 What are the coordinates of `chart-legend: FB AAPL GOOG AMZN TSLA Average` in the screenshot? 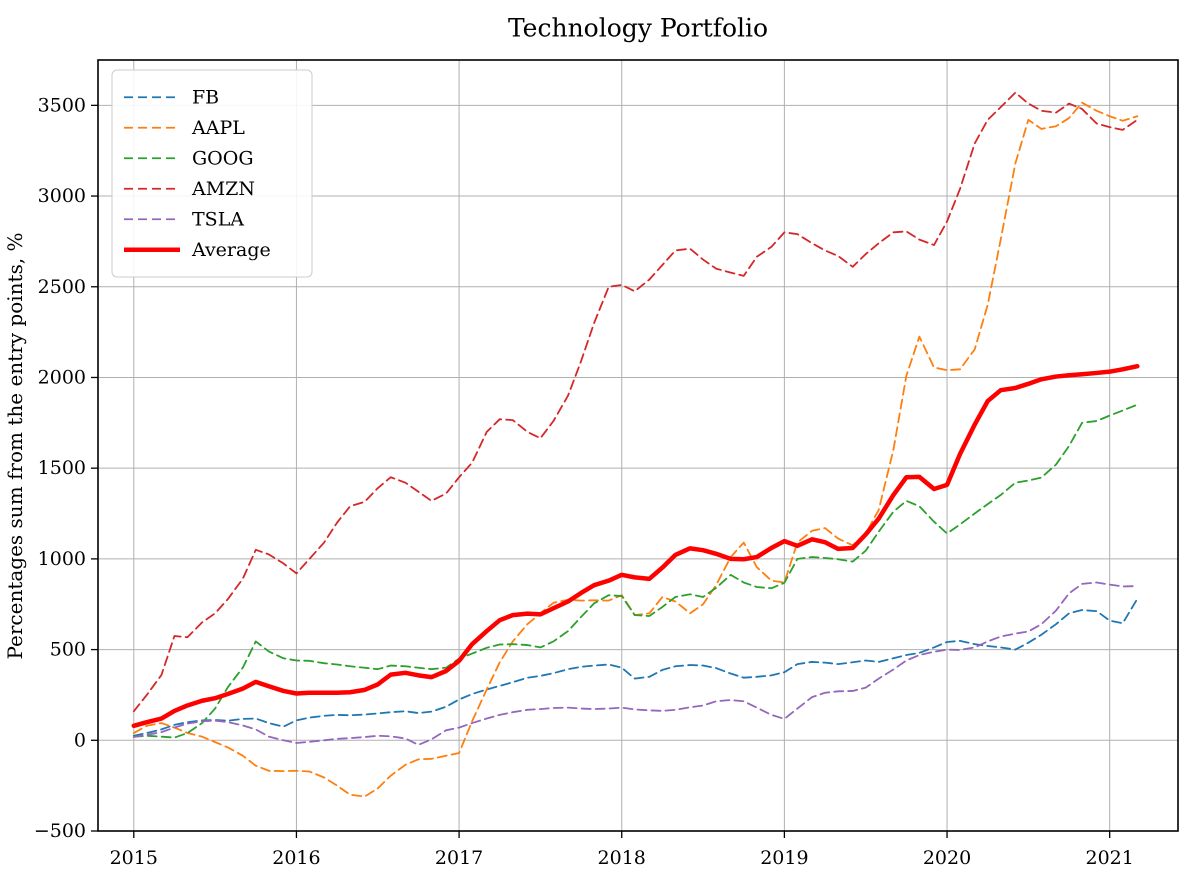 It's located at (212, 173).